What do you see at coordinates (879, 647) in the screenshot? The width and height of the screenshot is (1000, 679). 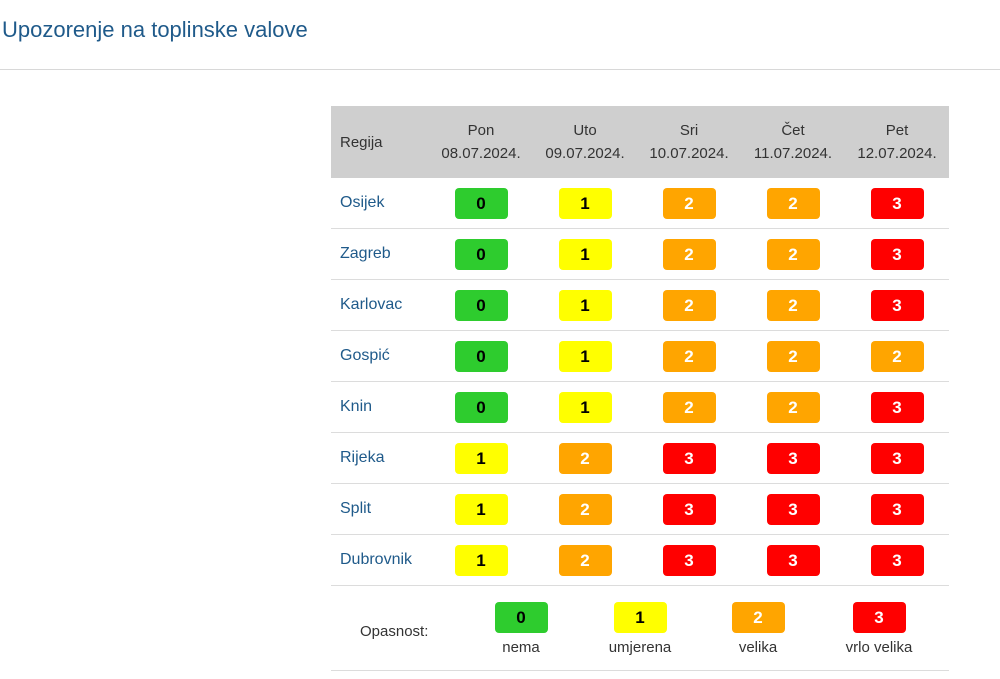 I see `legend-text: vrlo velika` at bounding box center [879, 647].